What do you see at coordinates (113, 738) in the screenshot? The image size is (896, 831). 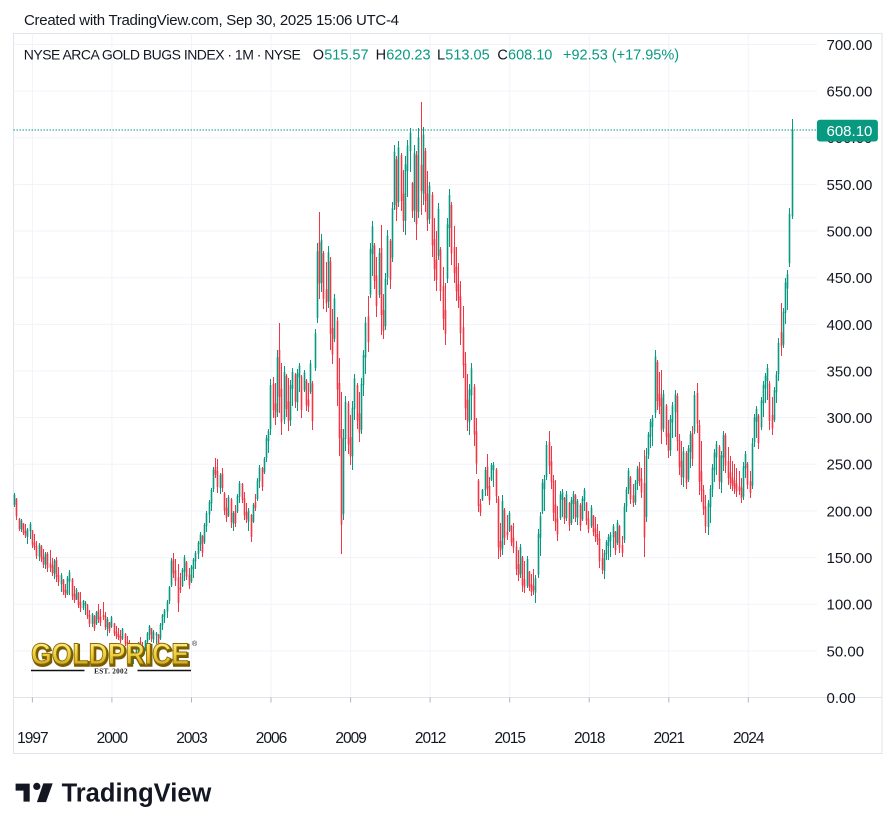 I see `svg-text: 2000` at bounding box center [113, 738].